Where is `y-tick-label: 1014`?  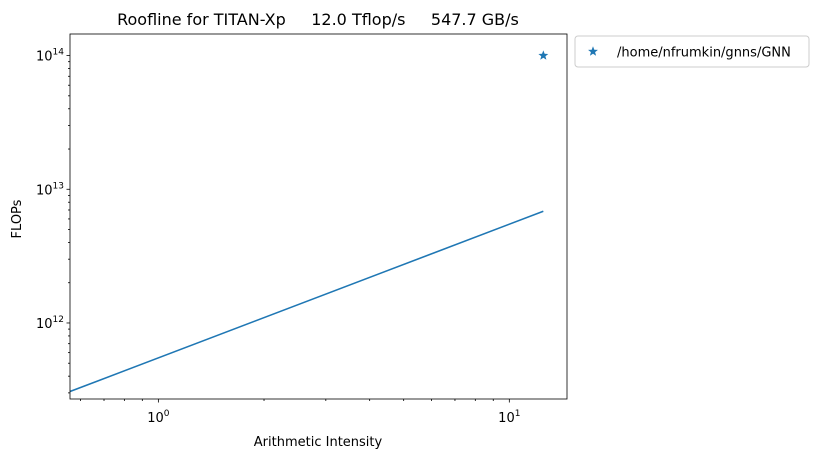
y-tick-label: 1014 is located at coordinates (50, 56).